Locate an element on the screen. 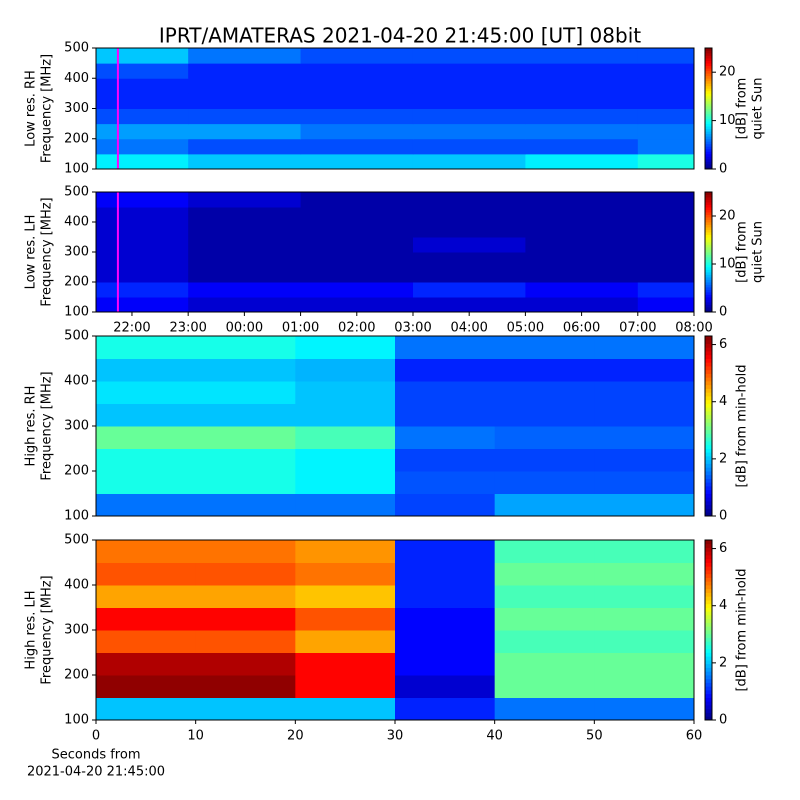 The height and width of the screenshot is (800, 800). y-tick-label: 400 is located at coordinates (76, 381).